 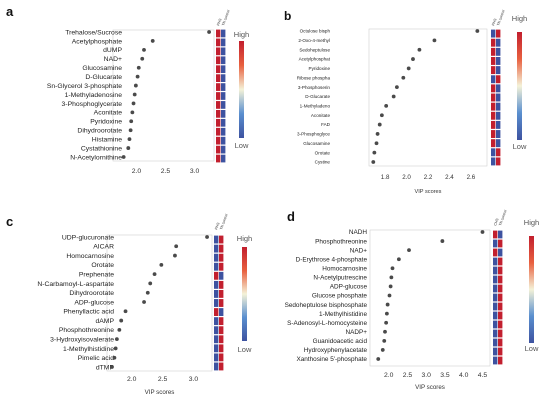 What do you see at coordinates (82, 340) in the screenshot?
I see `metabolite-label: 3-Hydroxyisovalerate` at bounding box center [82, 340].